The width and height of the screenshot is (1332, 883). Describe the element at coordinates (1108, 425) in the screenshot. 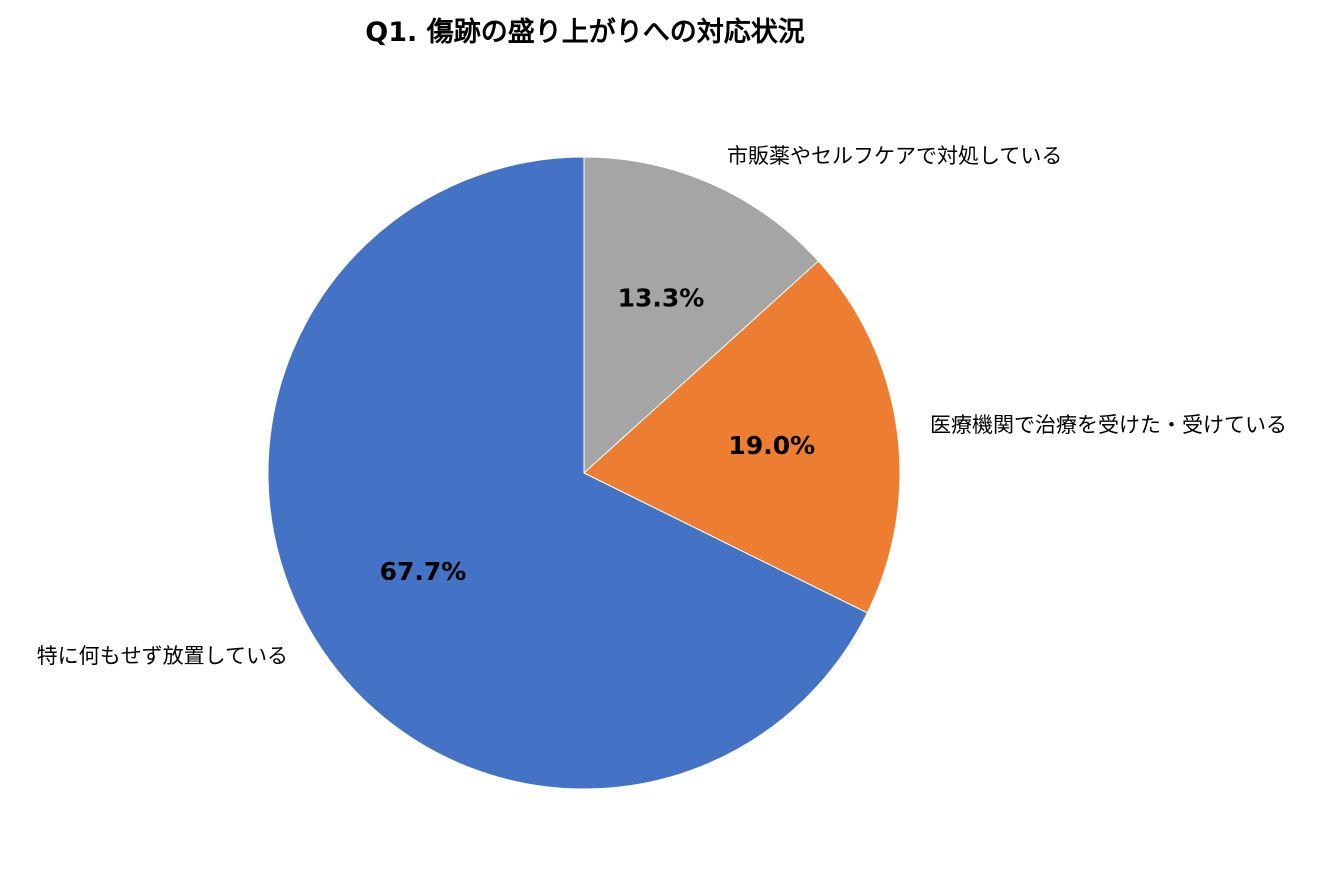

I see `slice-category-label-1: 医療機関で治療を受けた・受けている` at that location.